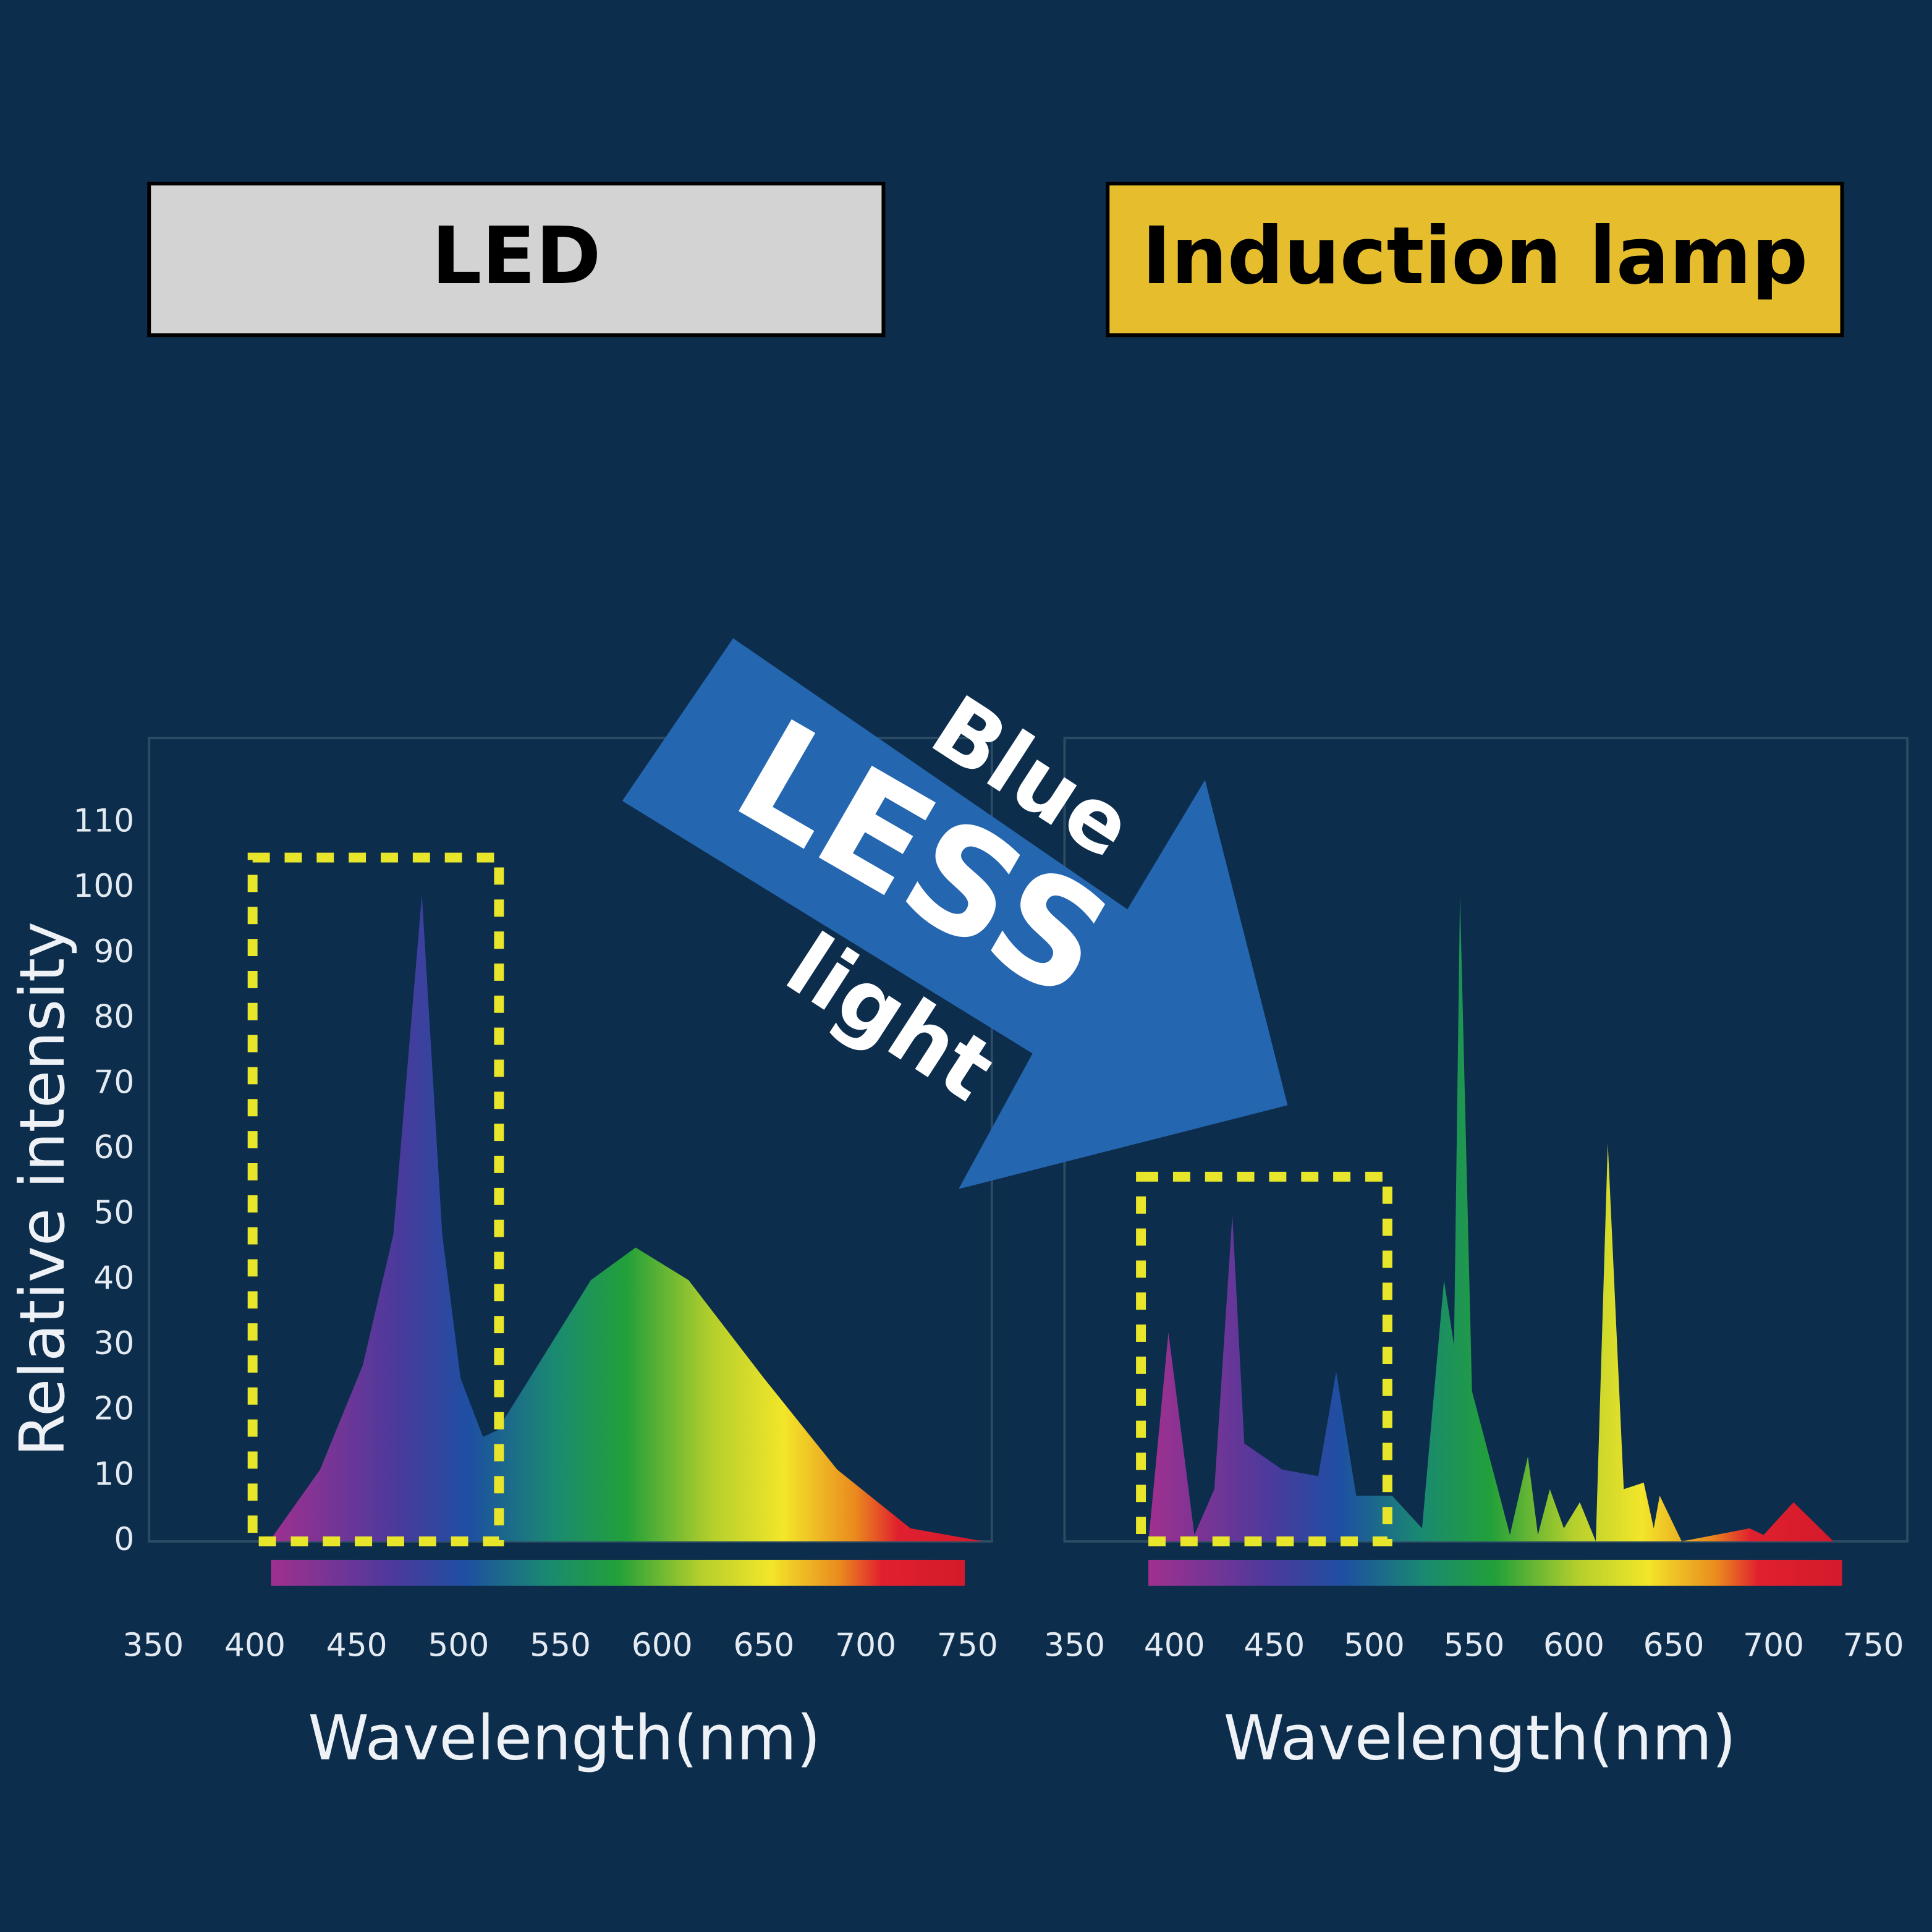 The width and height of the screenshot is (1932, 1932). What do you see at coordinates (113, 1082) in the screenshot?
I see `y-tick-label: 70` at bounding box center [113, 1082].